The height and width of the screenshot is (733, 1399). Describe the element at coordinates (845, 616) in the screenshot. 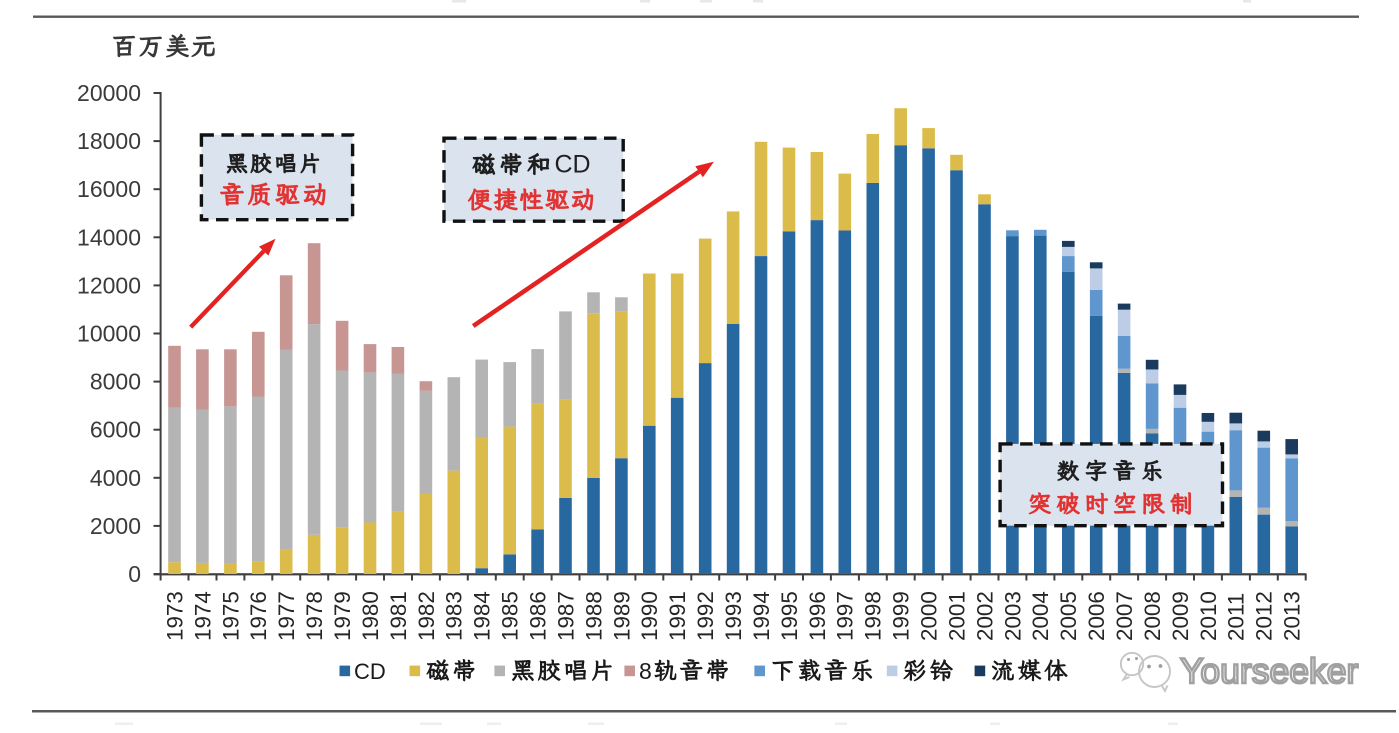

I see `svg-text: 1997` at that location.